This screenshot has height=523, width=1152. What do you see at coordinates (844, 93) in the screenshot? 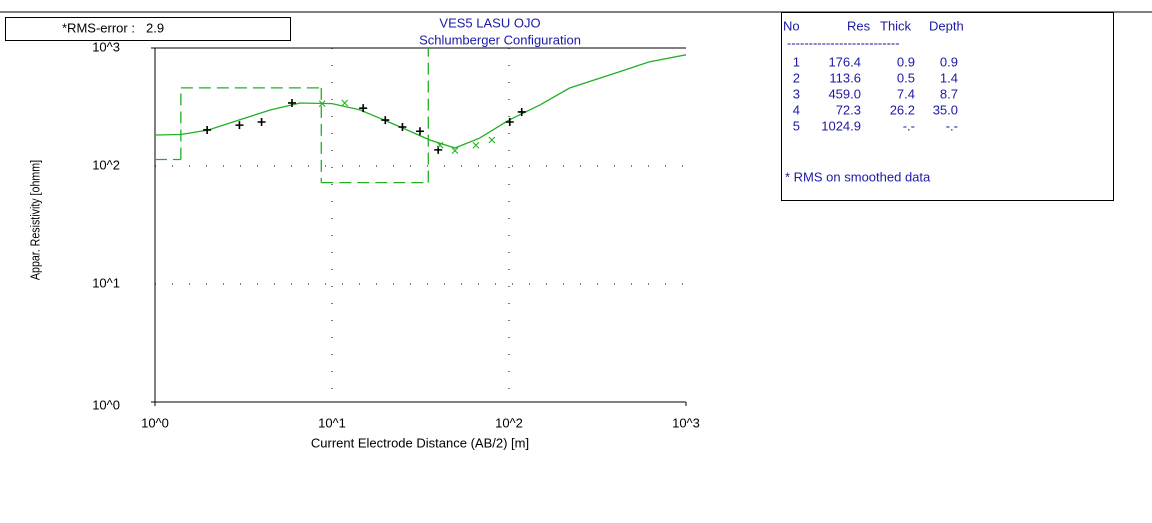
I see `table-cell: 459.0` at bounding box center [844, 93].